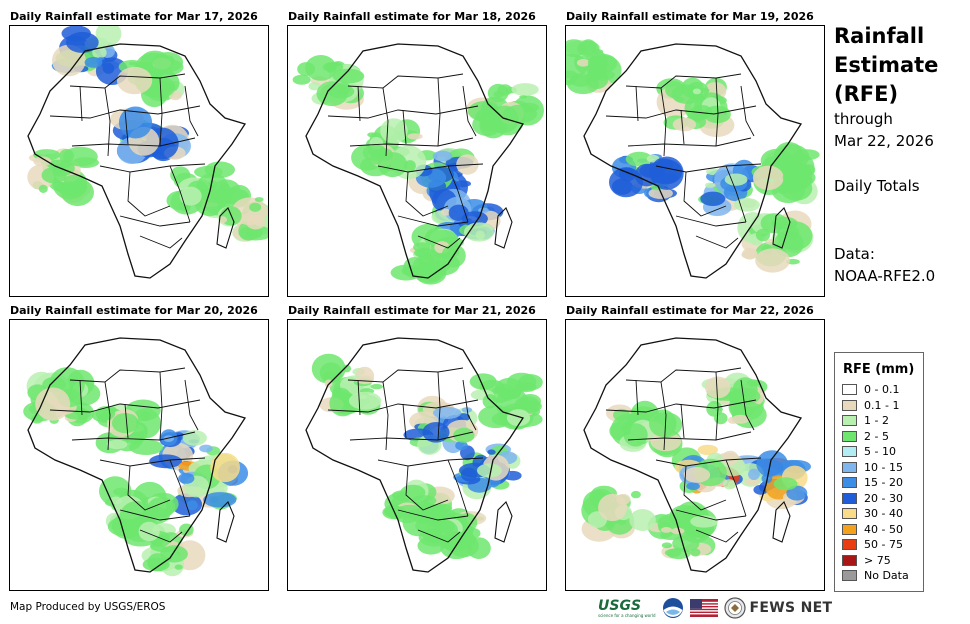  I want to click on africa-map, so click(147, 152).